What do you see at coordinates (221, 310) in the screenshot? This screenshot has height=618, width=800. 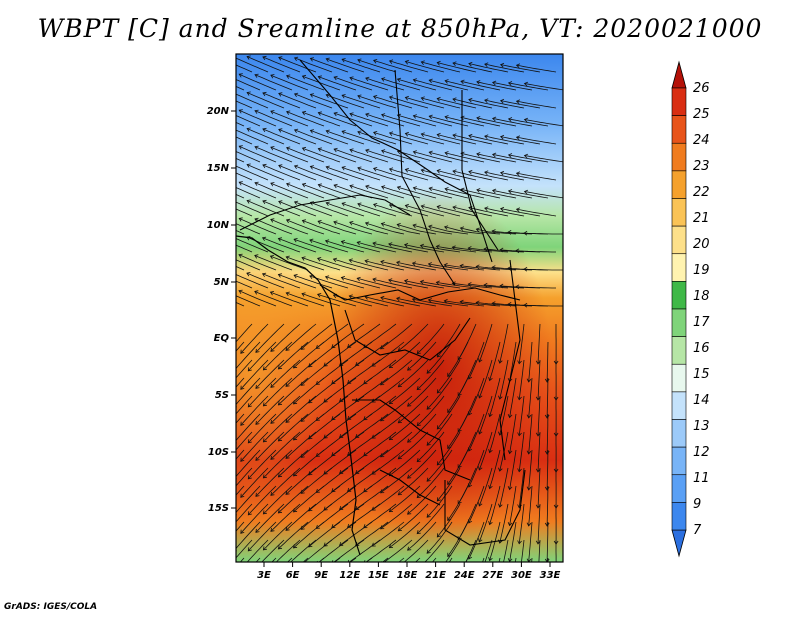 I see `latitude-axis: 20N 15N 10N 5N EQ 5S 10S 15S` at bounding box center [221, 310].